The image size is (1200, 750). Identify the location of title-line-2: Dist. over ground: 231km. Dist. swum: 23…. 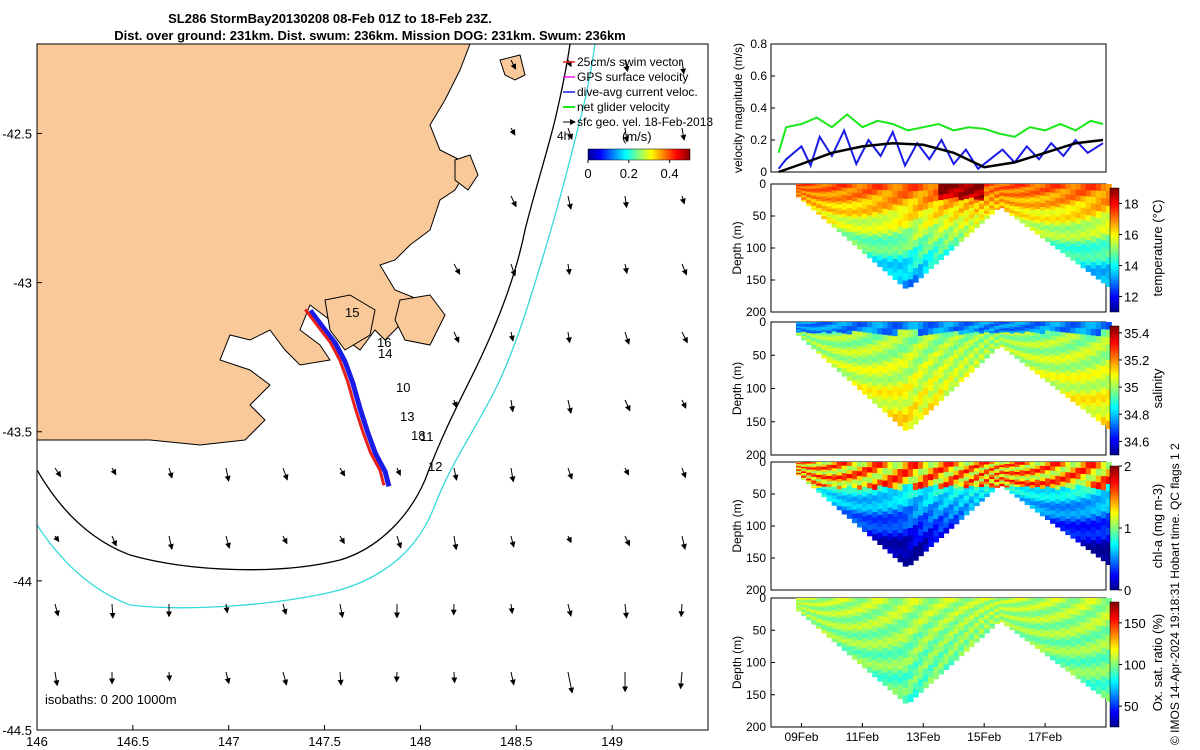
(370, 35).